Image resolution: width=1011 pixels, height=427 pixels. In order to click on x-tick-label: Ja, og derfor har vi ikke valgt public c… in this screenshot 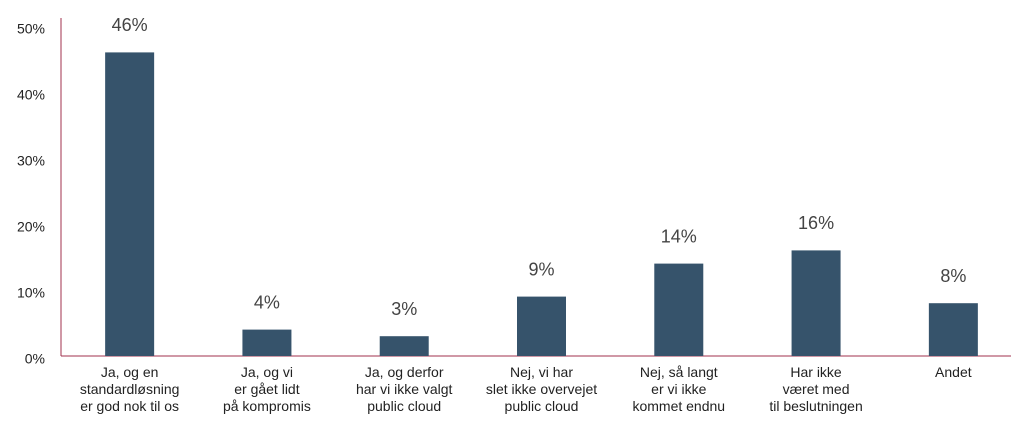, I will do `click(404, 389)`.